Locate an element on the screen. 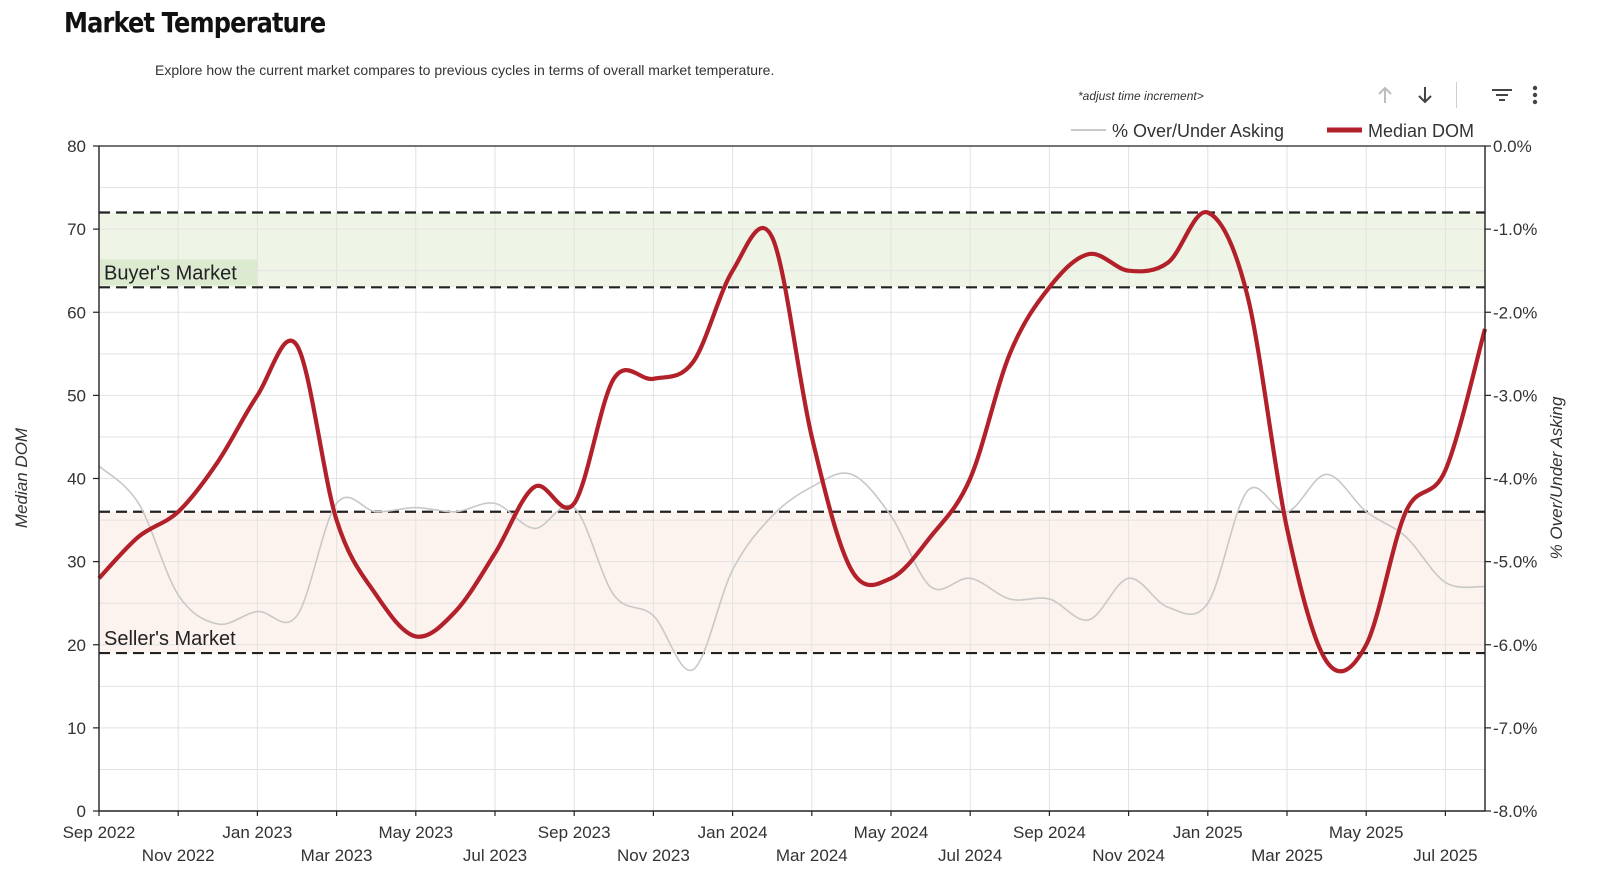 The image size is (1608, 884). y2-tick-label: -4.0% is located at coordinates (1515, 479).